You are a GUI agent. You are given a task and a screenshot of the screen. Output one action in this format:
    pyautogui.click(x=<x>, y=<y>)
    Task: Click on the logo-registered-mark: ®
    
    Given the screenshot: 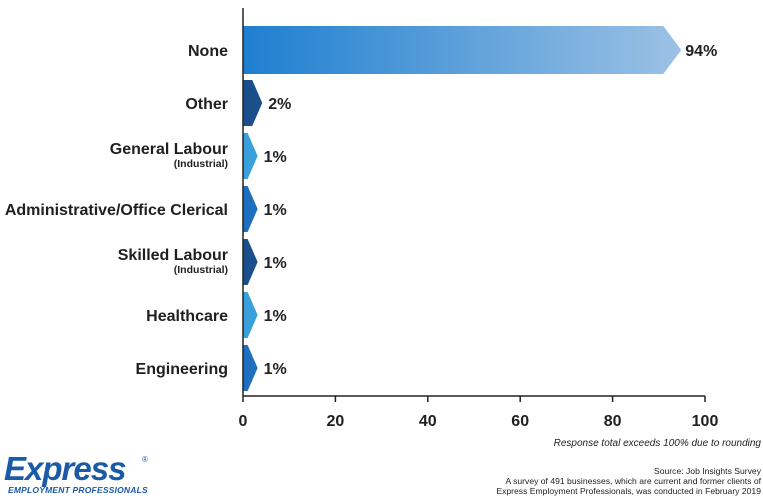 What is the action you would take?
    pyautogui.click(x=145, y=459)
    